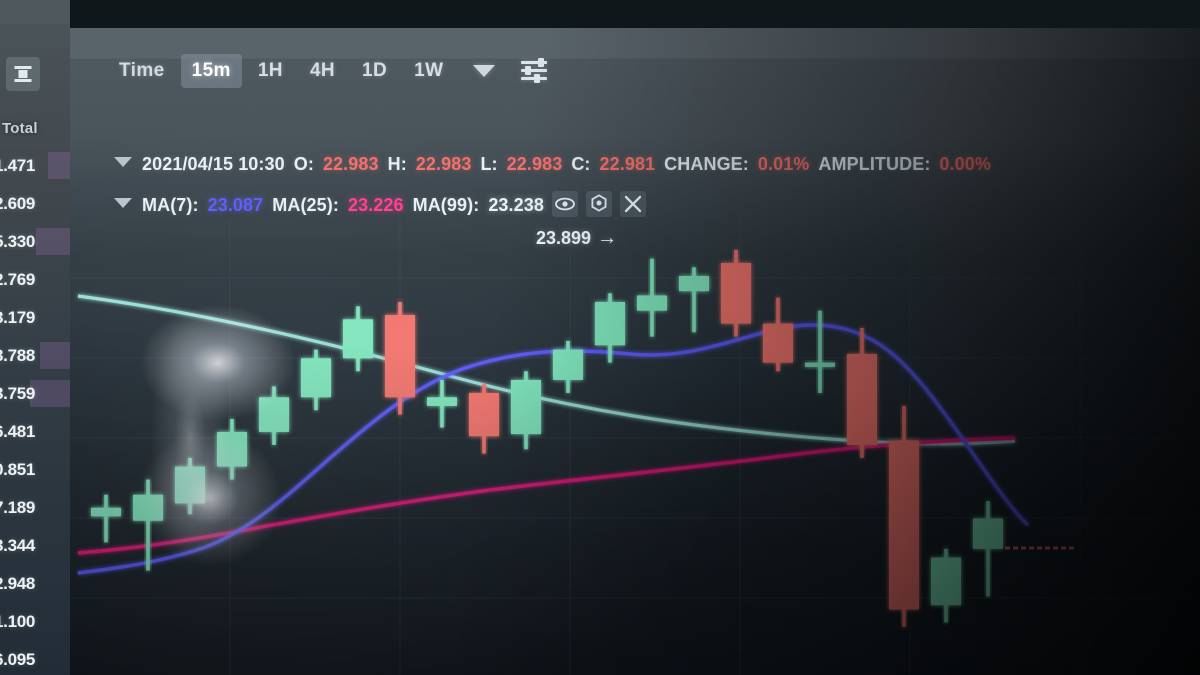 The height and width of the screenshot is (675, 1200). Describe the element at coordinates (534, 70) in the screenshot. I see `sliders-settings-icon` at that location.